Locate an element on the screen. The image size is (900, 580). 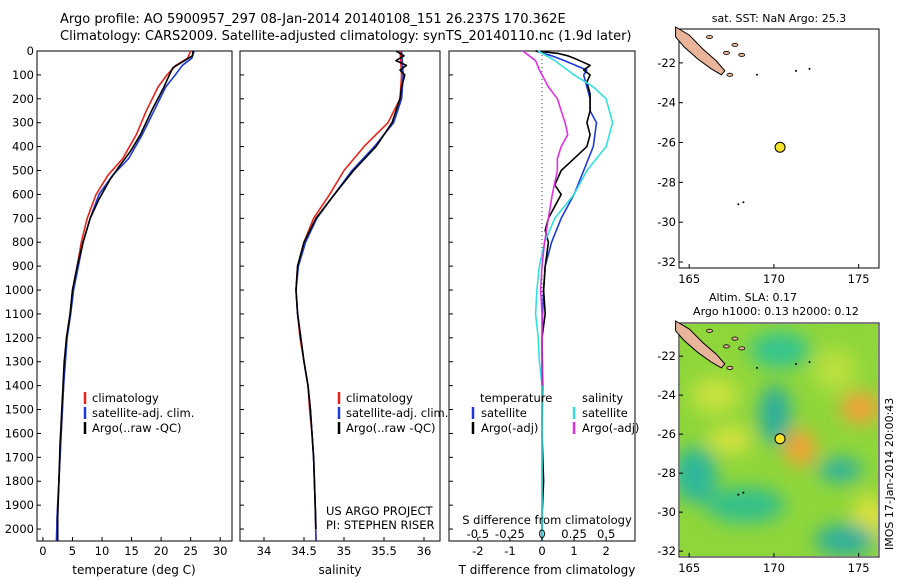
y-tick-label: 700 is located at coordinates (23, 218).